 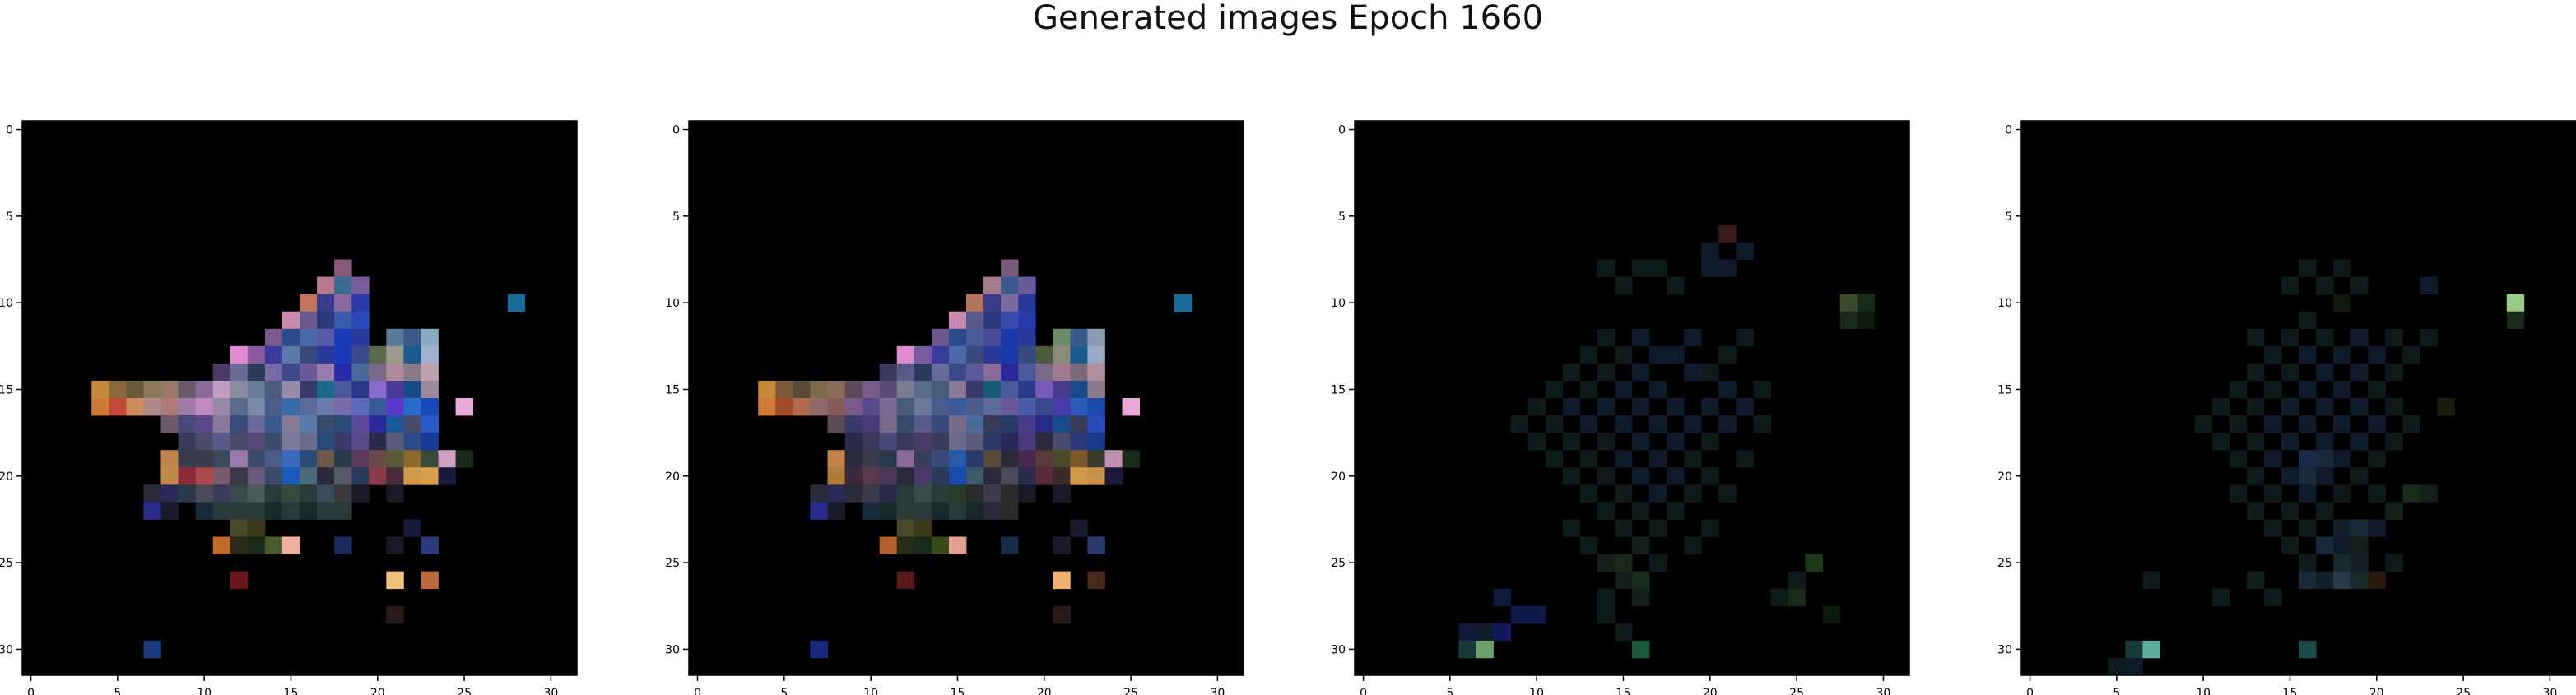 I want to click on x-tick-label: 10, so click(x=204, y=691).